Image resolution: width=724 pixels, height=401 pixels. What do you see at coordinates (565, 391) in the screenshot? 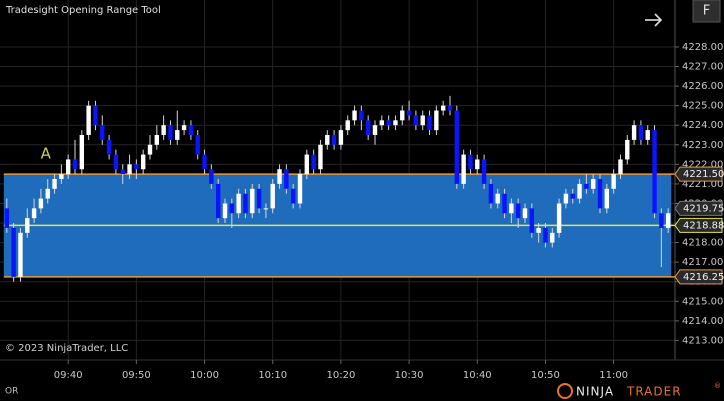
I see `logo-icon` at bounding box center [565, 391].